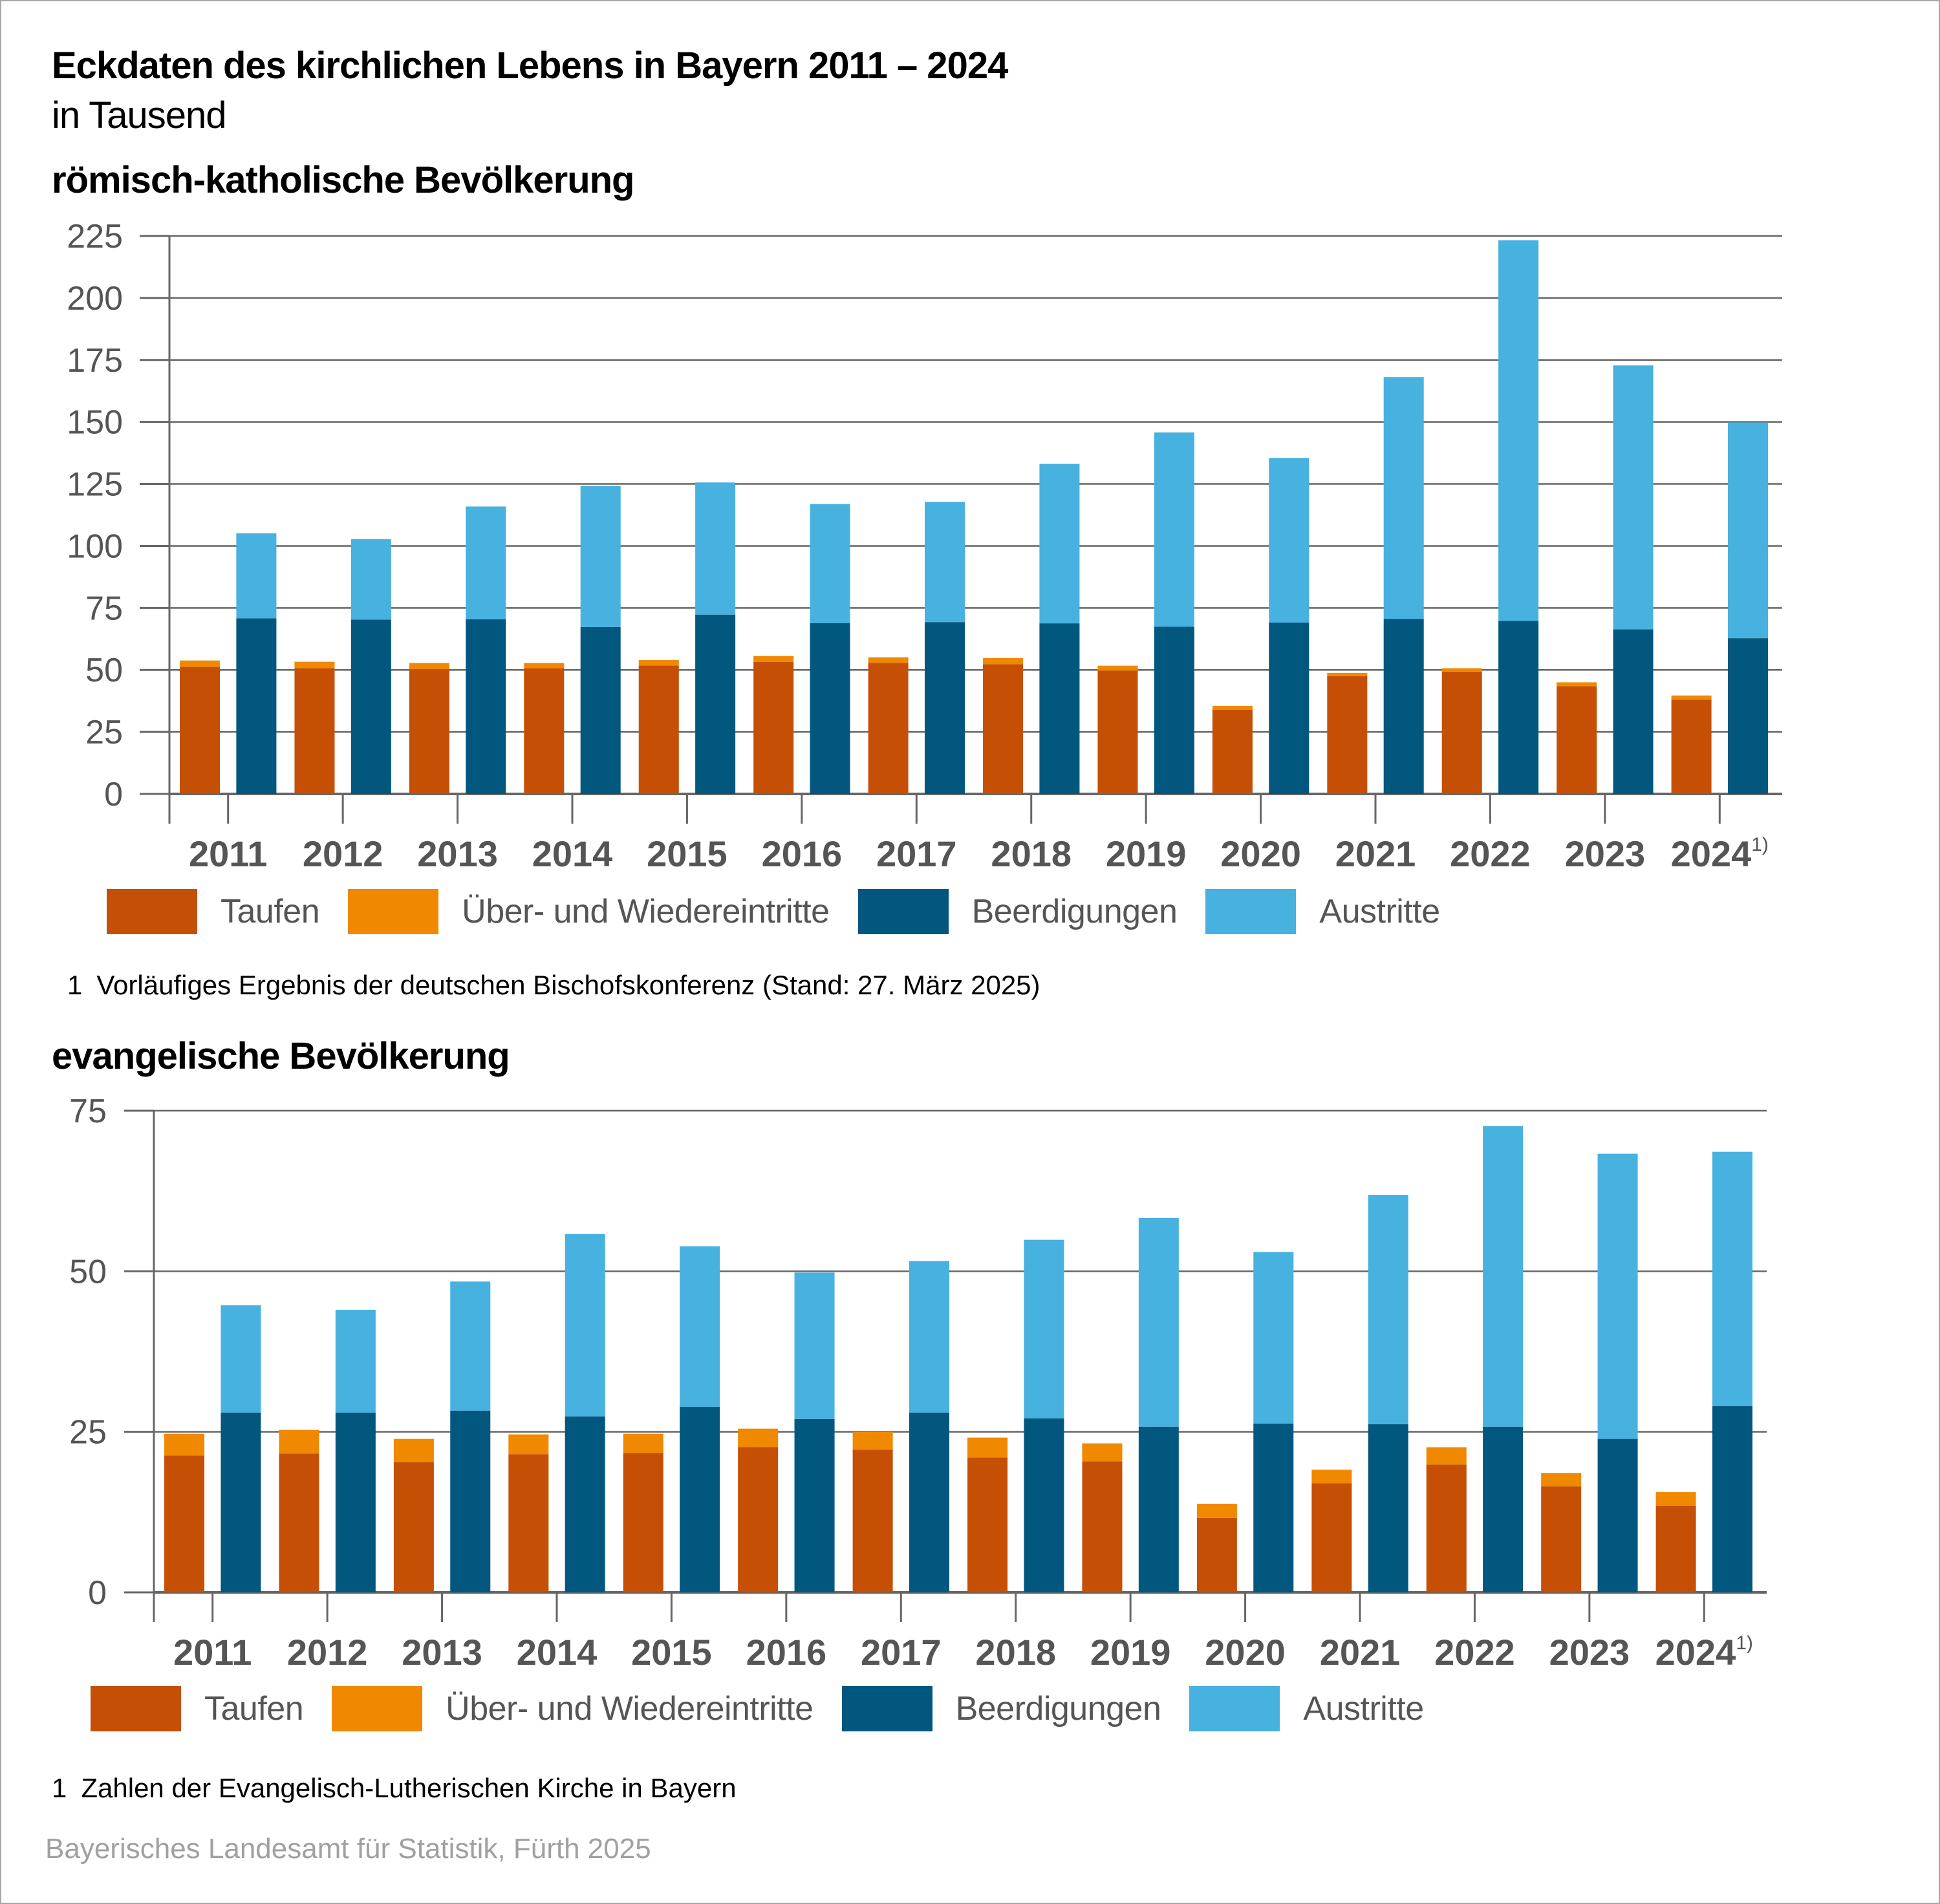 This screenshot has width=1940, height=1904. What do you see at coordinates (572, 853) in the screenshot?
I see `x-tick-label: 2014` at bounding box center [572, 853].